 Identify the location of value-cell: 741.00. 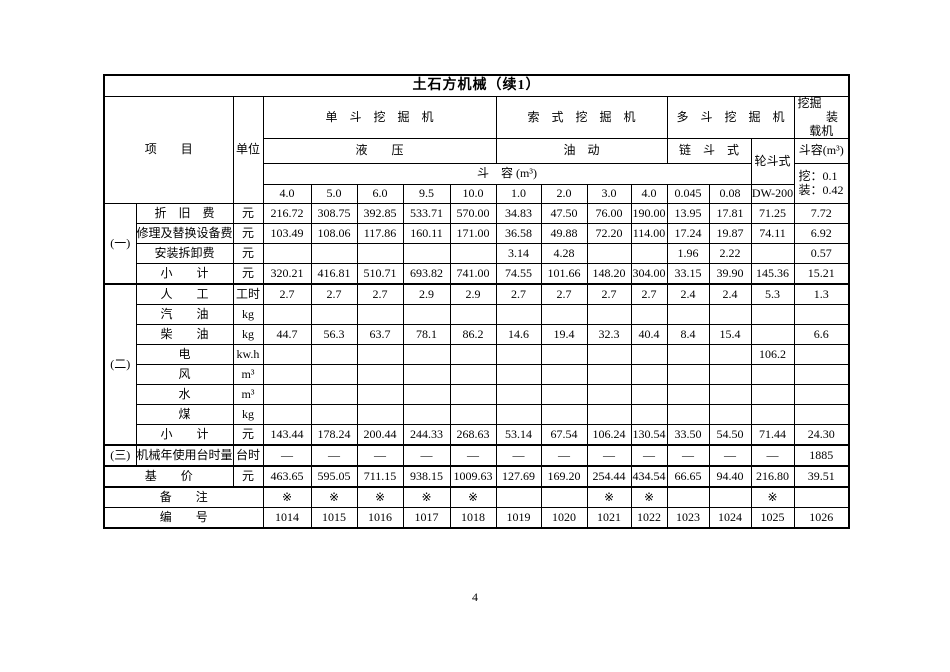
(473, 274).